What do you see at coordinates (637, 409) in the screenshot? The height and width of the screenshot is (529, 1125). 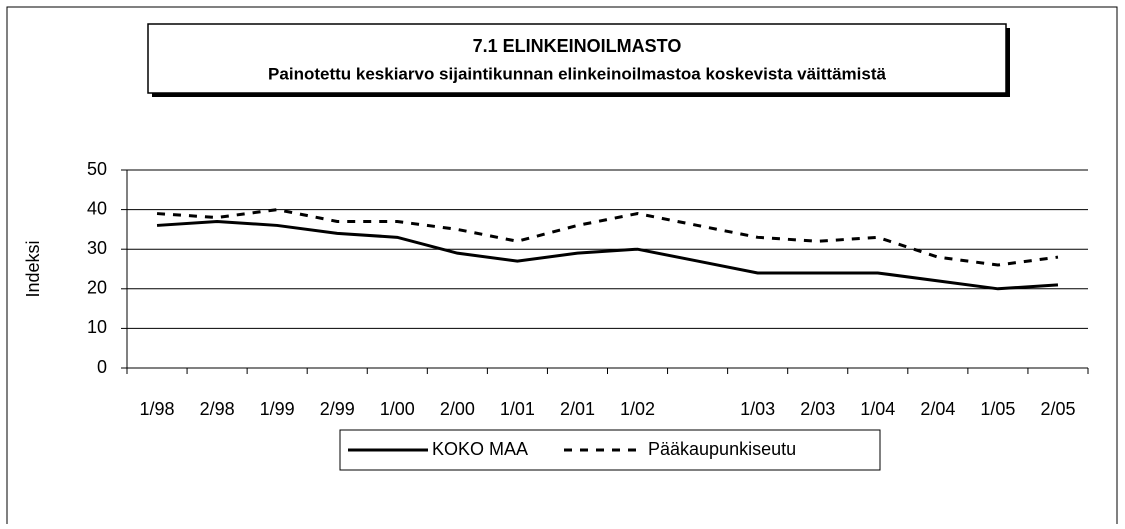 I see `x-tick-label: 1/02` at bounding box center [637, 409].